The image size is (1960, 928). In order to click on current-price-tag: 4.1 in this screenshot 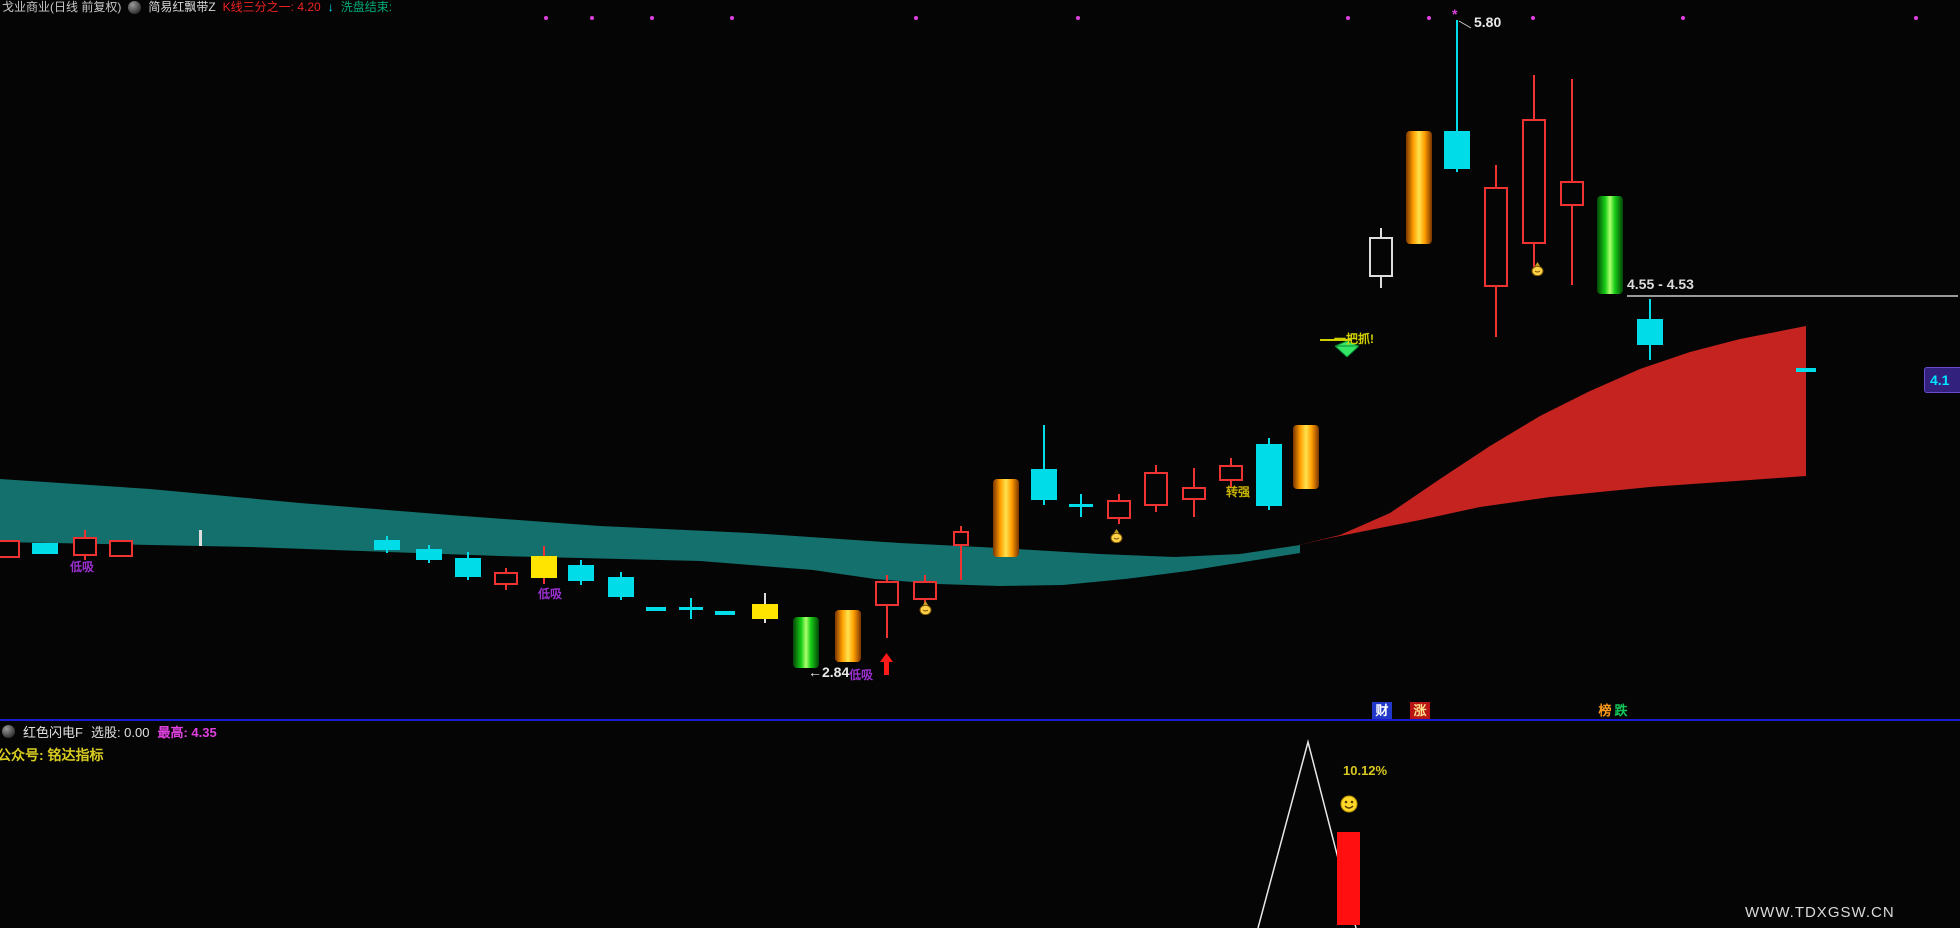, I will do `click(1942, 380)`.